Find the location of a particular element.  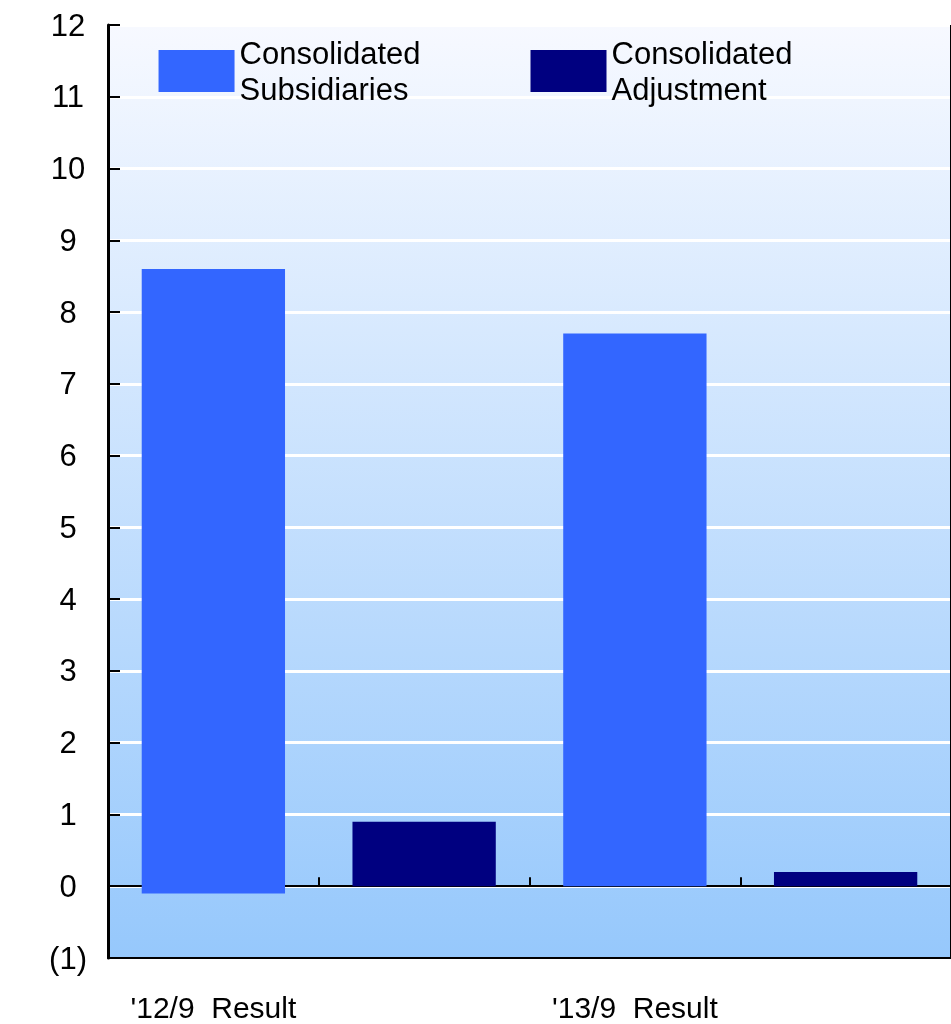

y-tick-label: (1) is located at coordinates (68, 958).